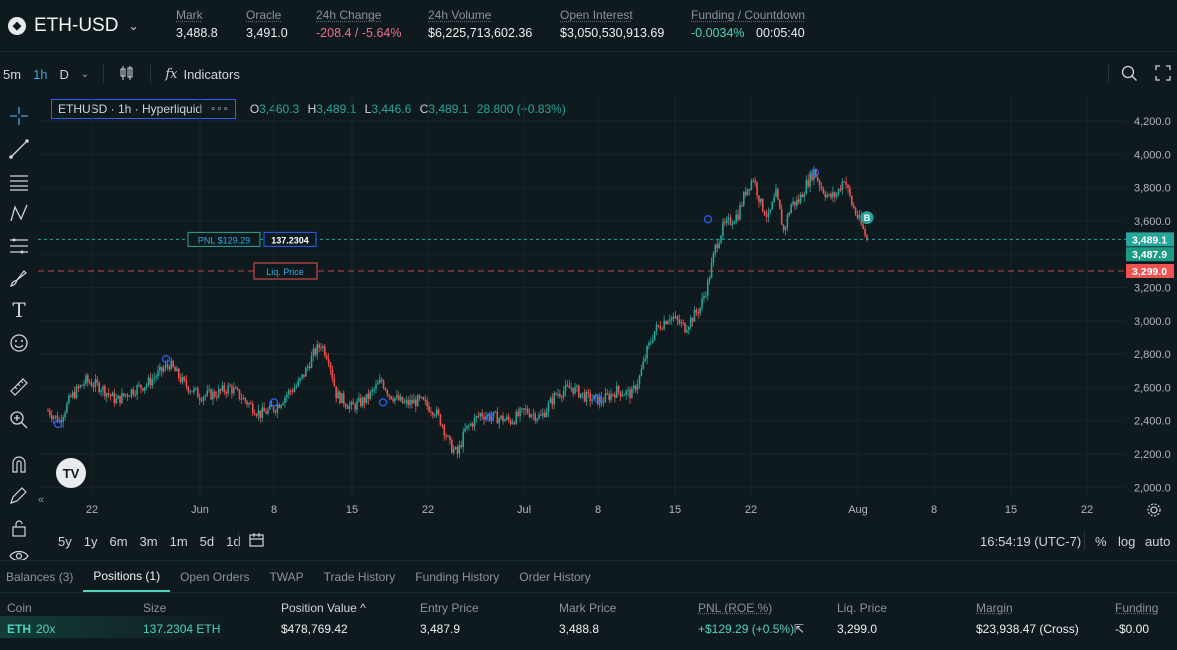 The width and height of the screenshot is (1177, 650). I want to click on interval-d: D, so click(64, 74).